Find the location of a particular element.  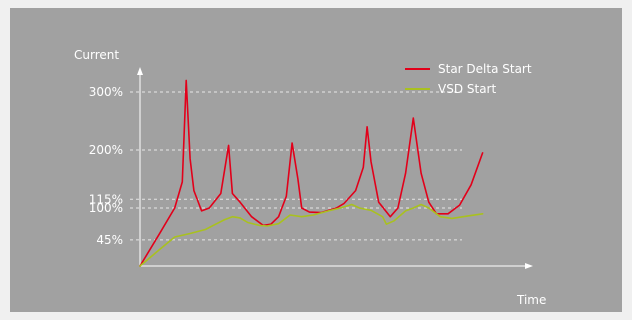

y-axis-arrow is located at coordinates (140, 71).